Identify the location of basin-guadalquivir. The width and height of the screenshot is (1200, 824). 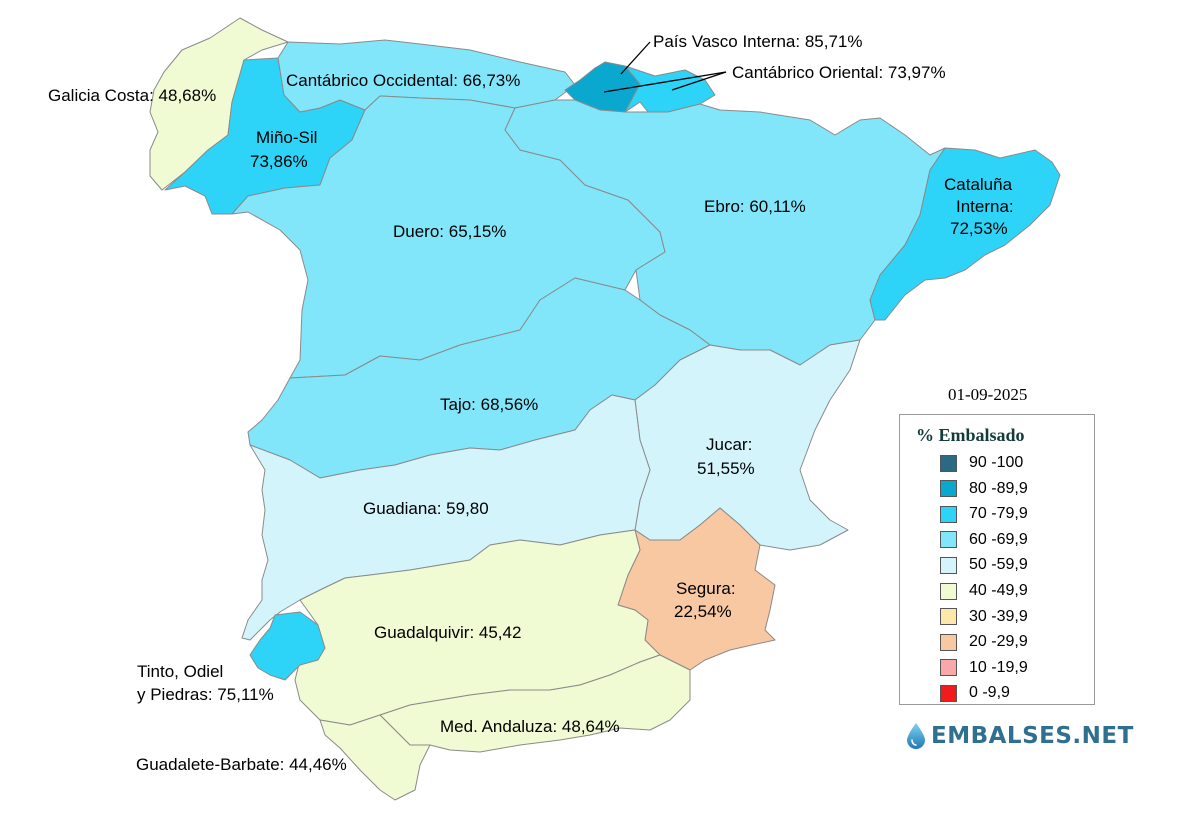
(477, 627).